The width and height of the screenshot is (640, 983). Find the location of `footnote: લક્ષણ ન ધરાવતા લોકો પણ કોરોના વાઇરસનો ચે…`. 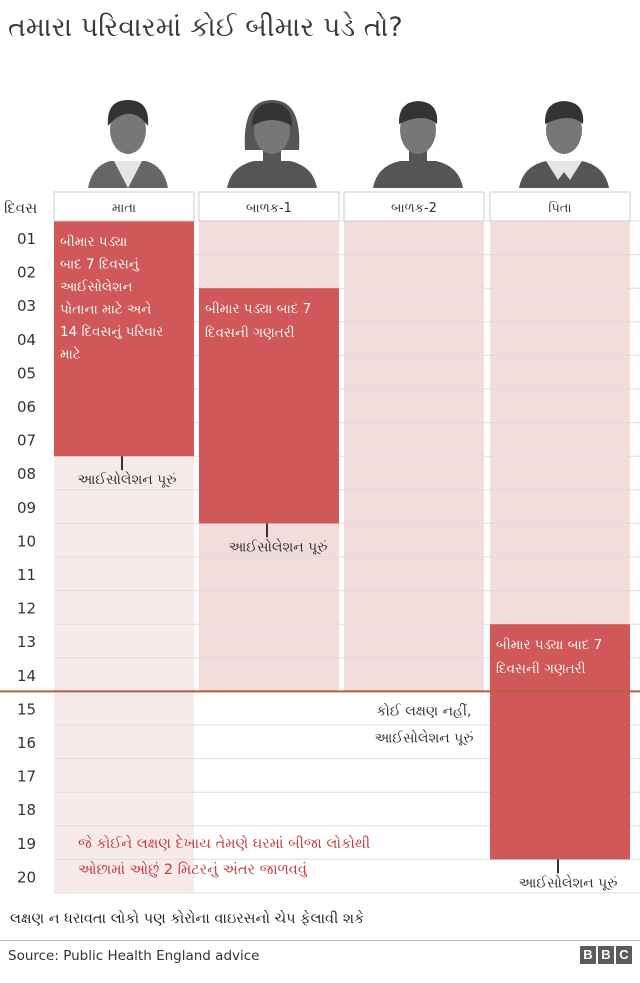

footnote: લક્ષણ ન ધરાવતા લોકો પણ કોરોના વાઇરસનો ચે… is located at coordinates (187, 919).